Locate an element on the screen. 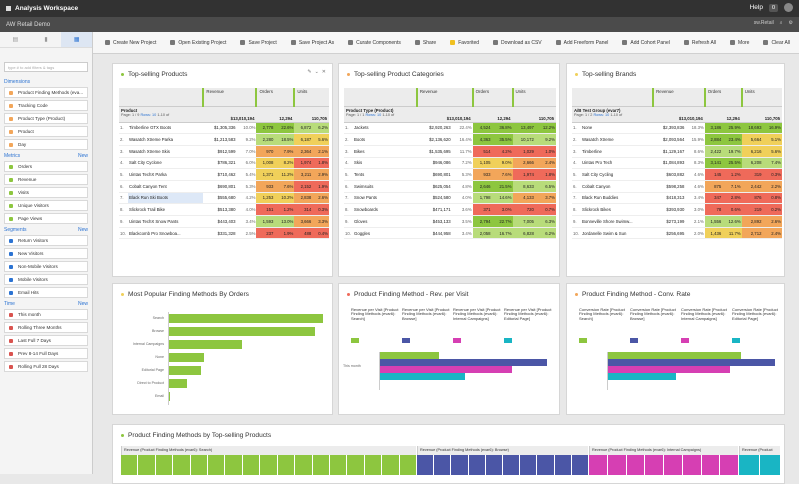 This screenshot has height=484, width=799. row-label: Slickrock Trail Bike is located at coordinates (166, 209).